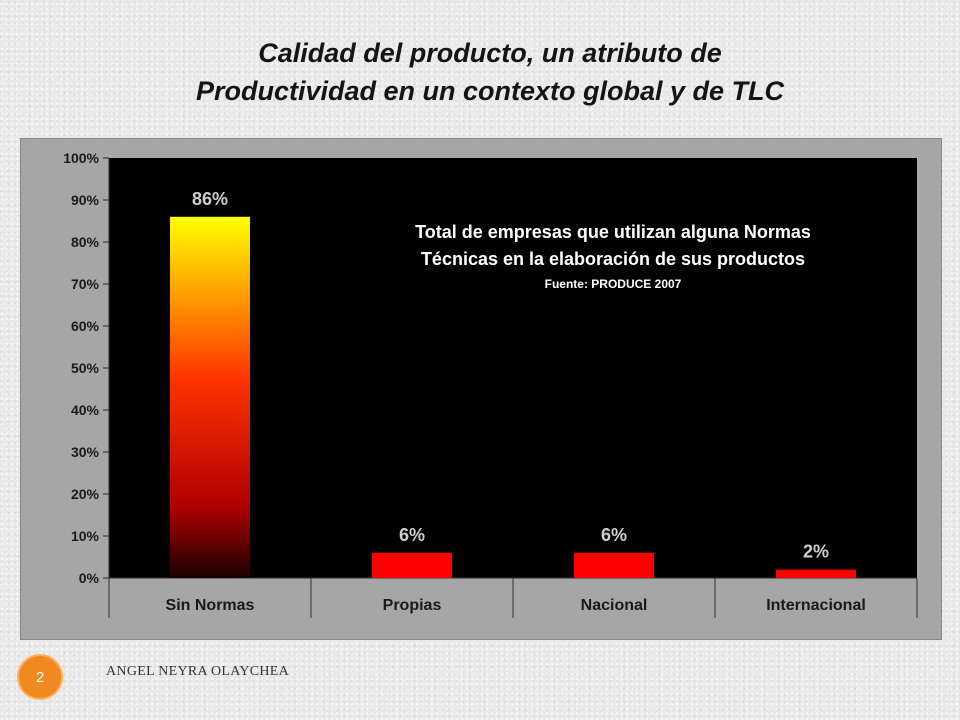 The width and height of the screenshot is (960, 720). Describe the element at coordinates (198, 671) in the screenshot. I see `author-name: ANGEL NEYRA OLAYCHEA` at that location.